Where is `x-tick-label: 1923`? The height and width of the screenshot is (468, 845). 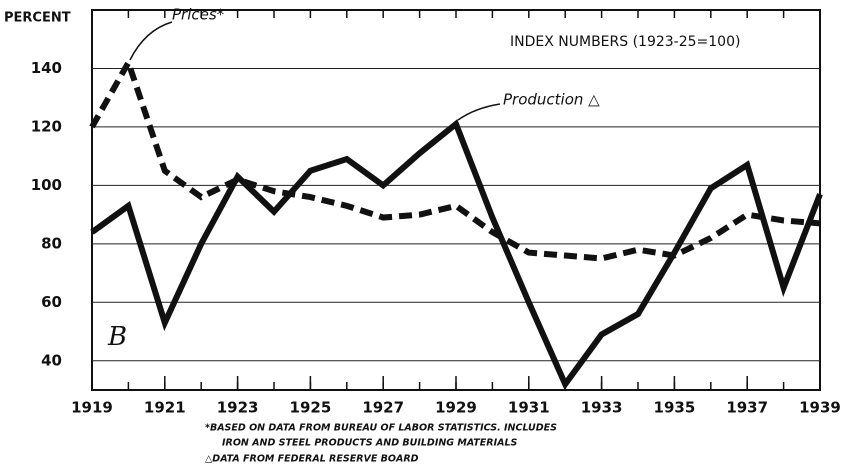 x-tick-label: 1923 is located at coordinates (238, 408).